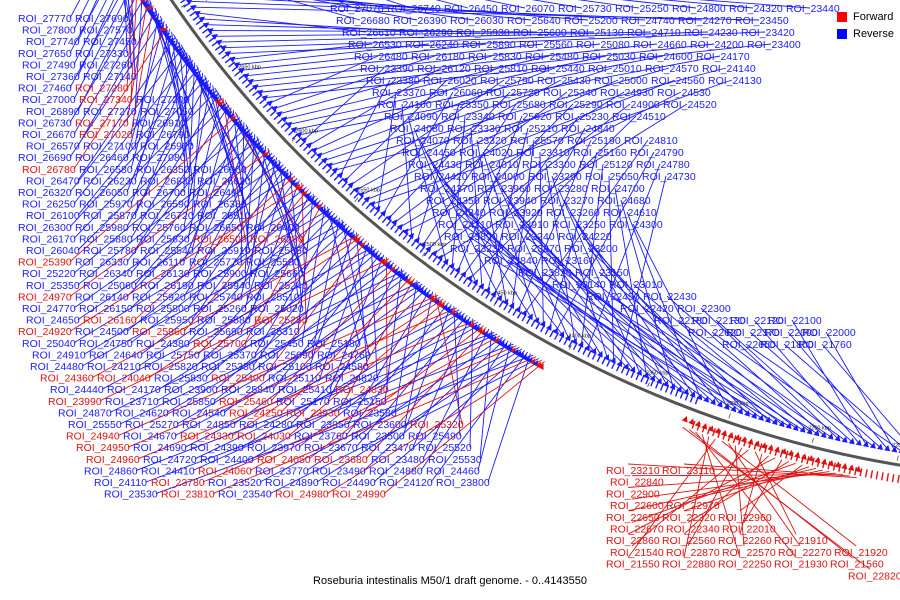  What do you see at coordinates (737, 404) in the screenshot?
I see `scale-tick-label: 2300 kbp` at bounding box center [737, 404].